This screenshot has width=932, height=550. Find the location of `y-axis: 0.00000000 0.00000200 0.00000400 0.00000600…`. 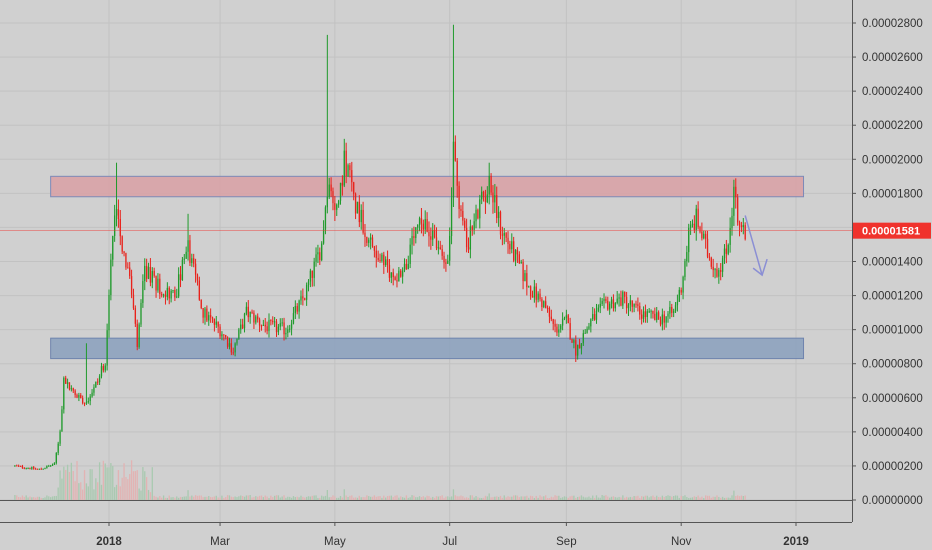

y-axis: 0.00000000 0.00000200 0.00000400 0.00000600… is located at coordinates (891, 261).